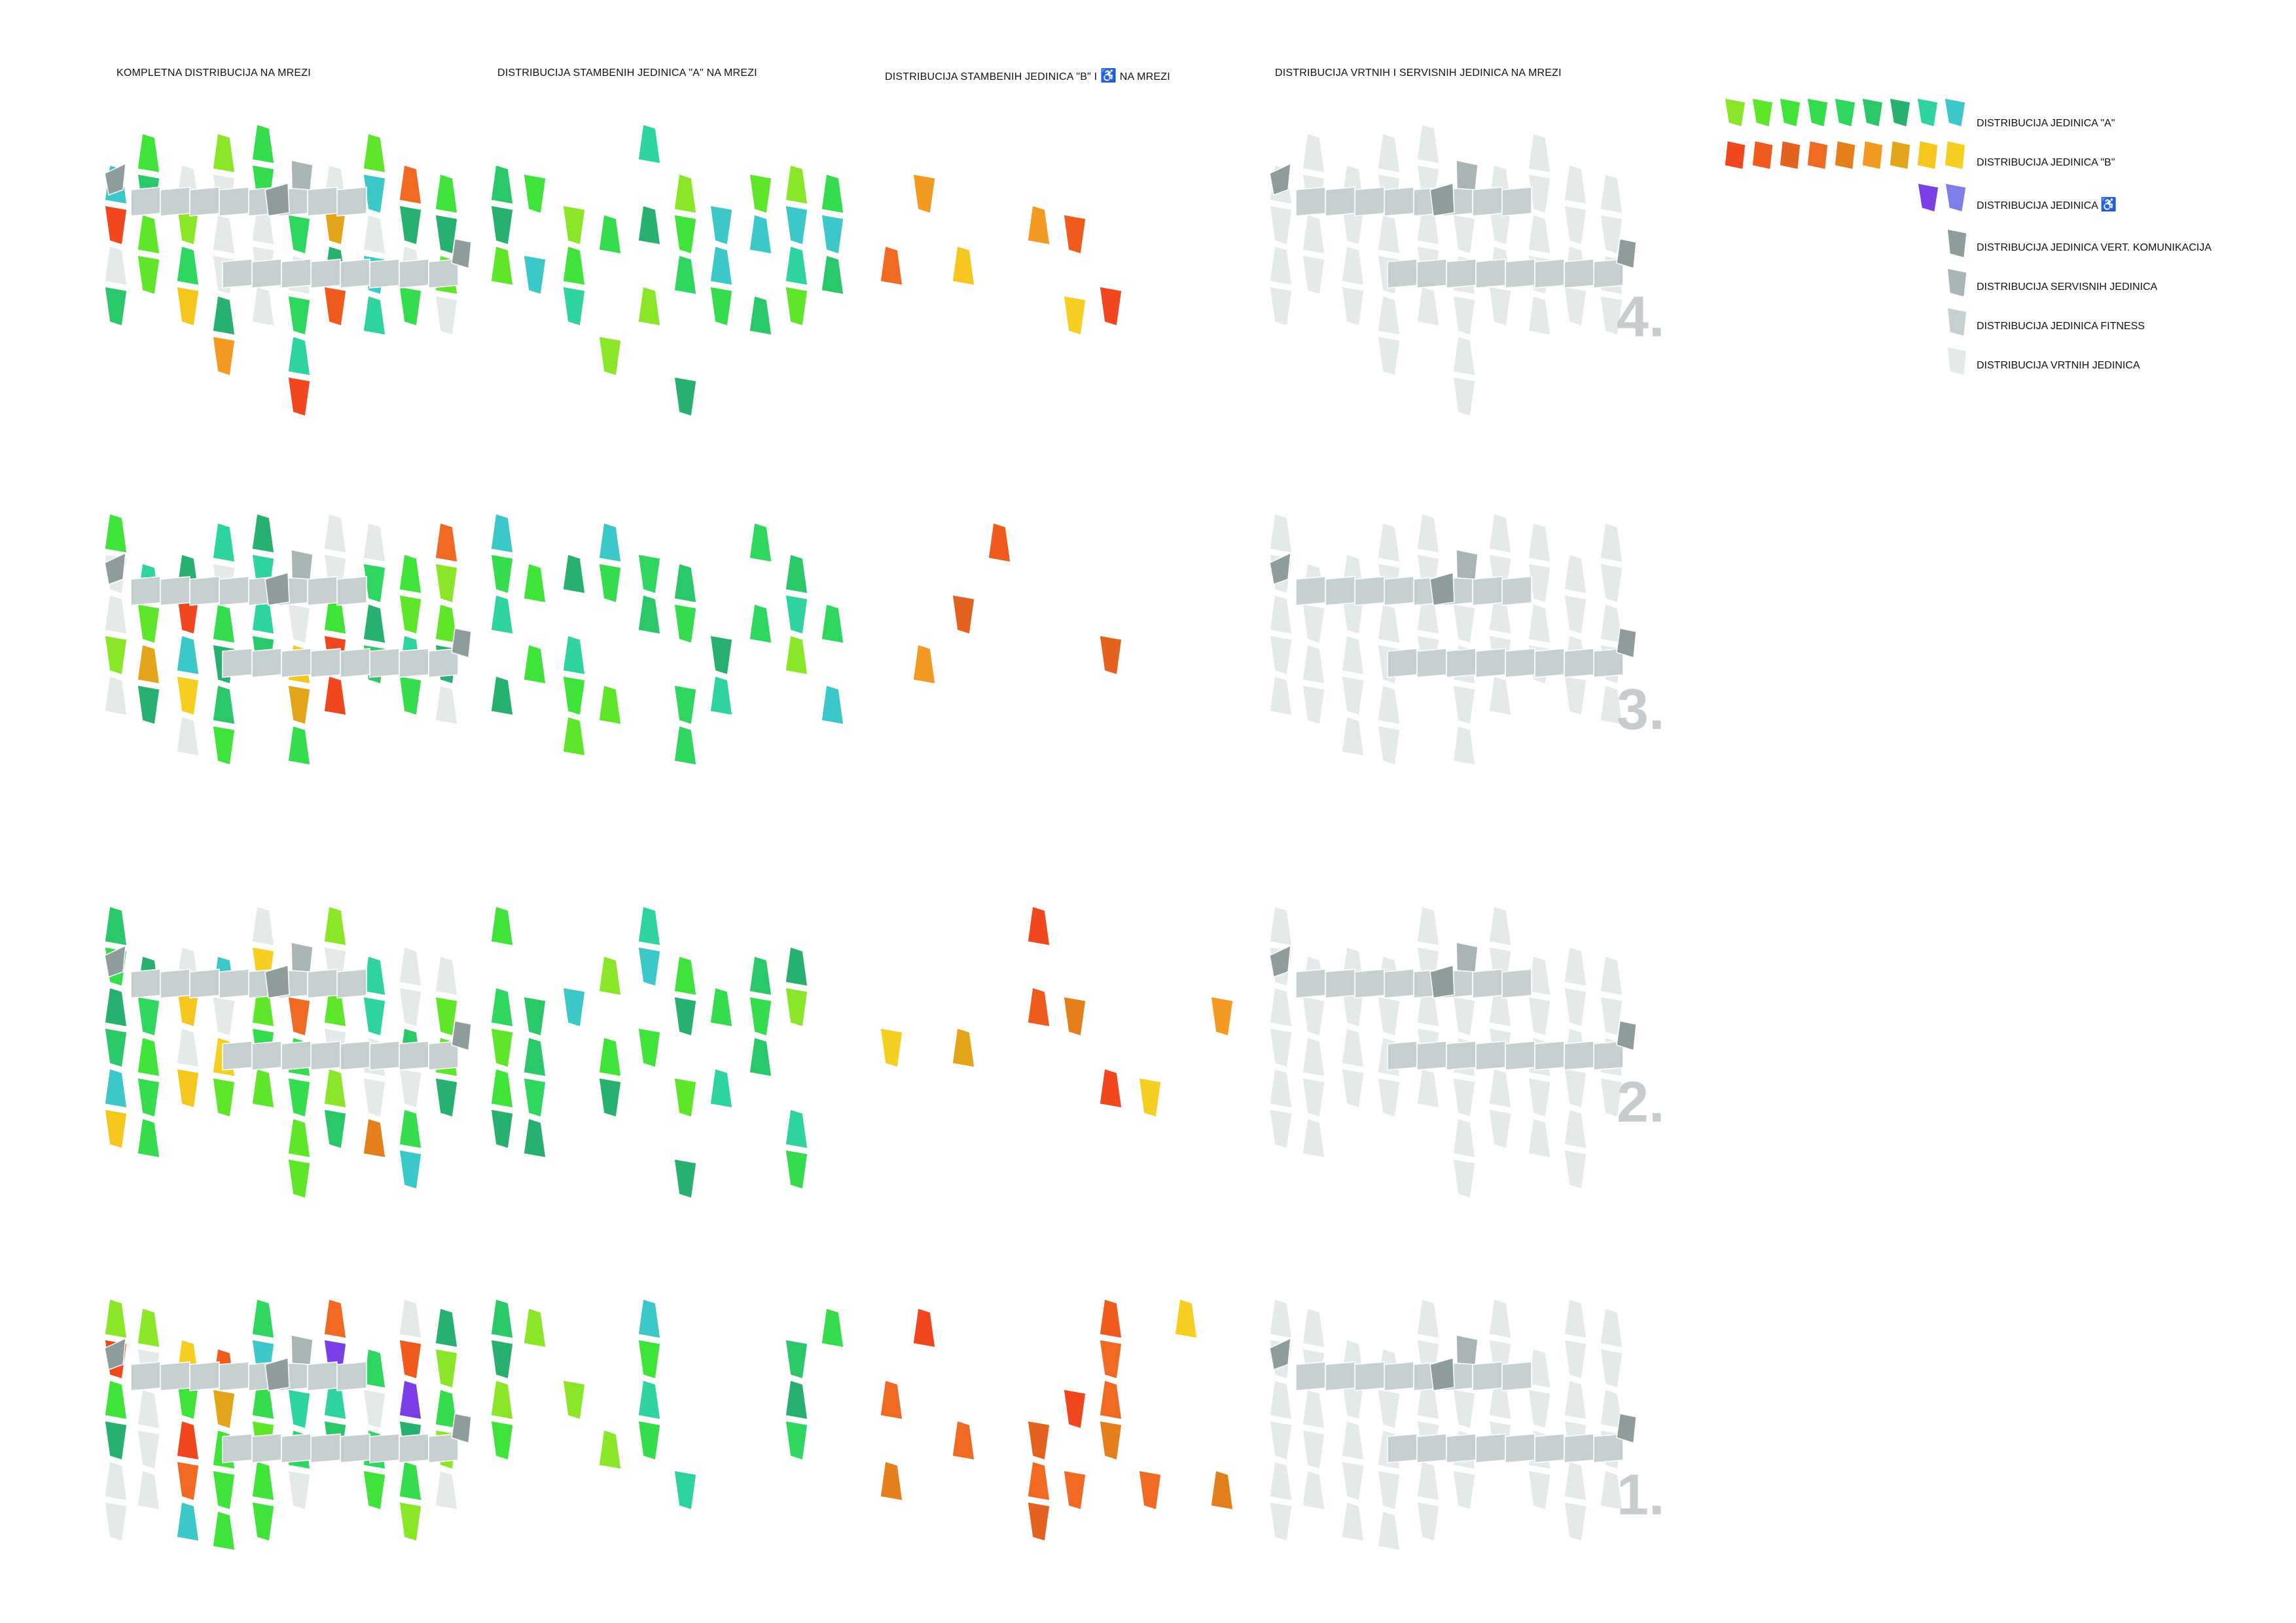 The width and height of the screenshot is (2296, 1623). What do you see at coordinates (2061, 326) in the screenshot?
I see `legend-label-fitness: DISTRIBUCIJA JEDINICA FITNESS` at bounding box center [2061, 326].